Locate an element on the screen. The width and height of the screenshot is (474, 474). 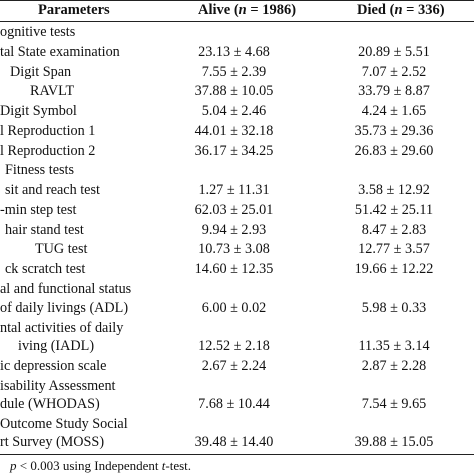
row-label: Digit Symbol is located at coordinates (38, 111).